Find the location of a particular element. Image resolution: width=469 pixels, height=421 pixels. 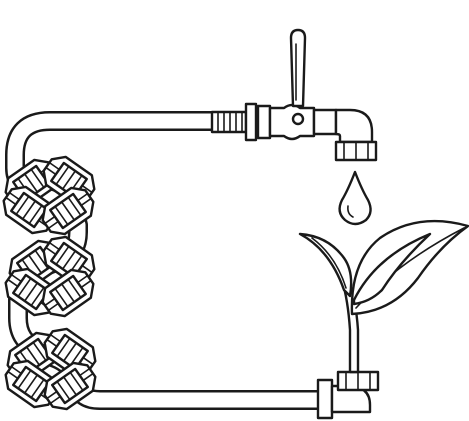

pipe-coupling is located at coordinates (51, 283).